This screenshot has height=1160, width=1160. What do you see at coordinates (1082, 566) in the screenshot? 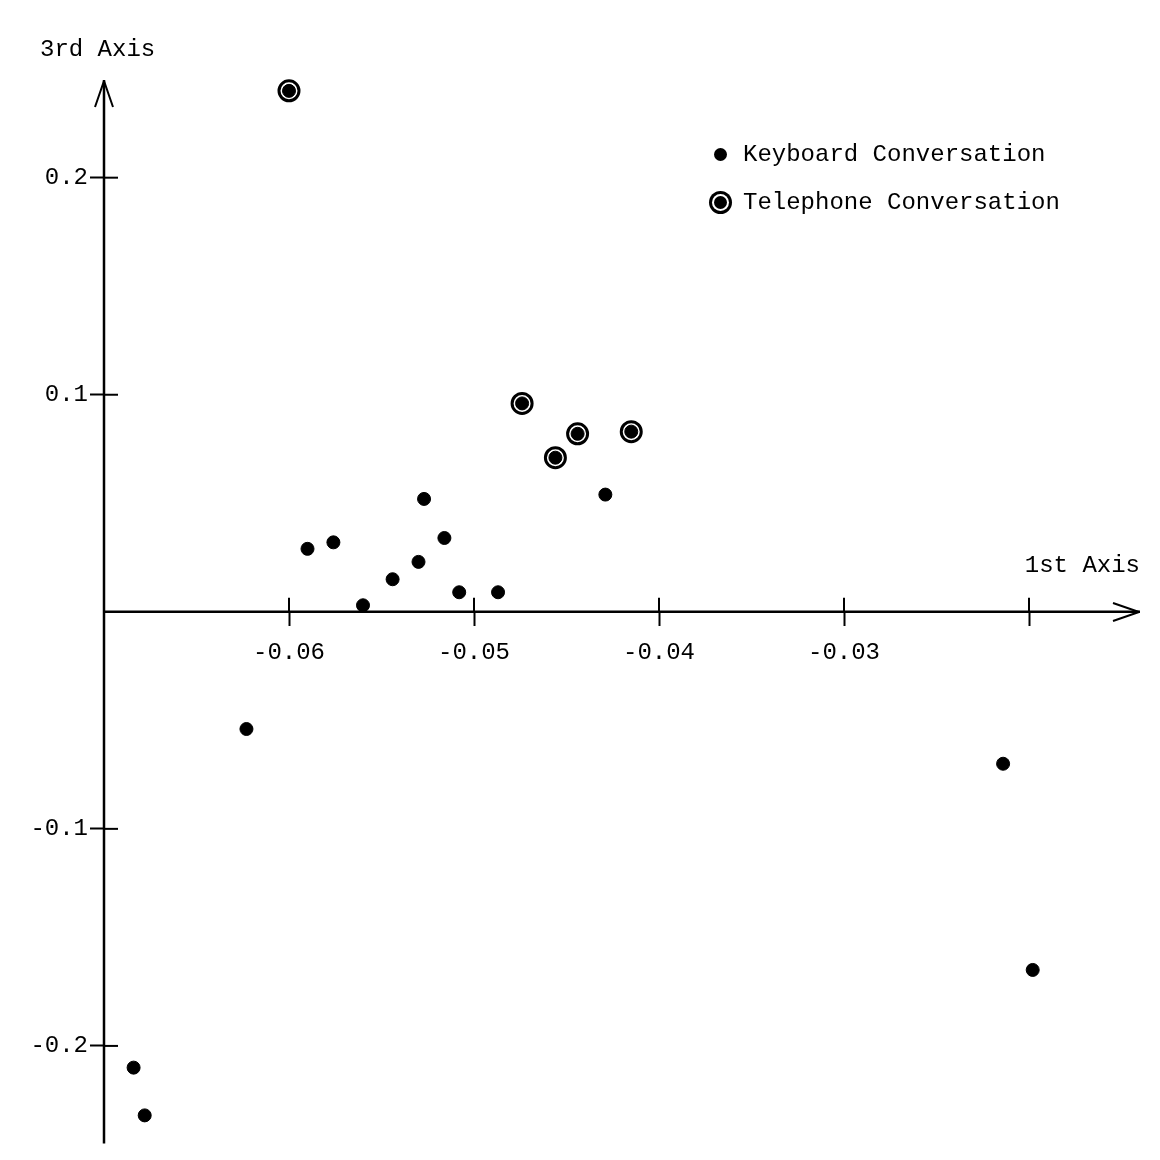
I see `x-axis-title: 1st Axis` at bounding box center [1082, 566].